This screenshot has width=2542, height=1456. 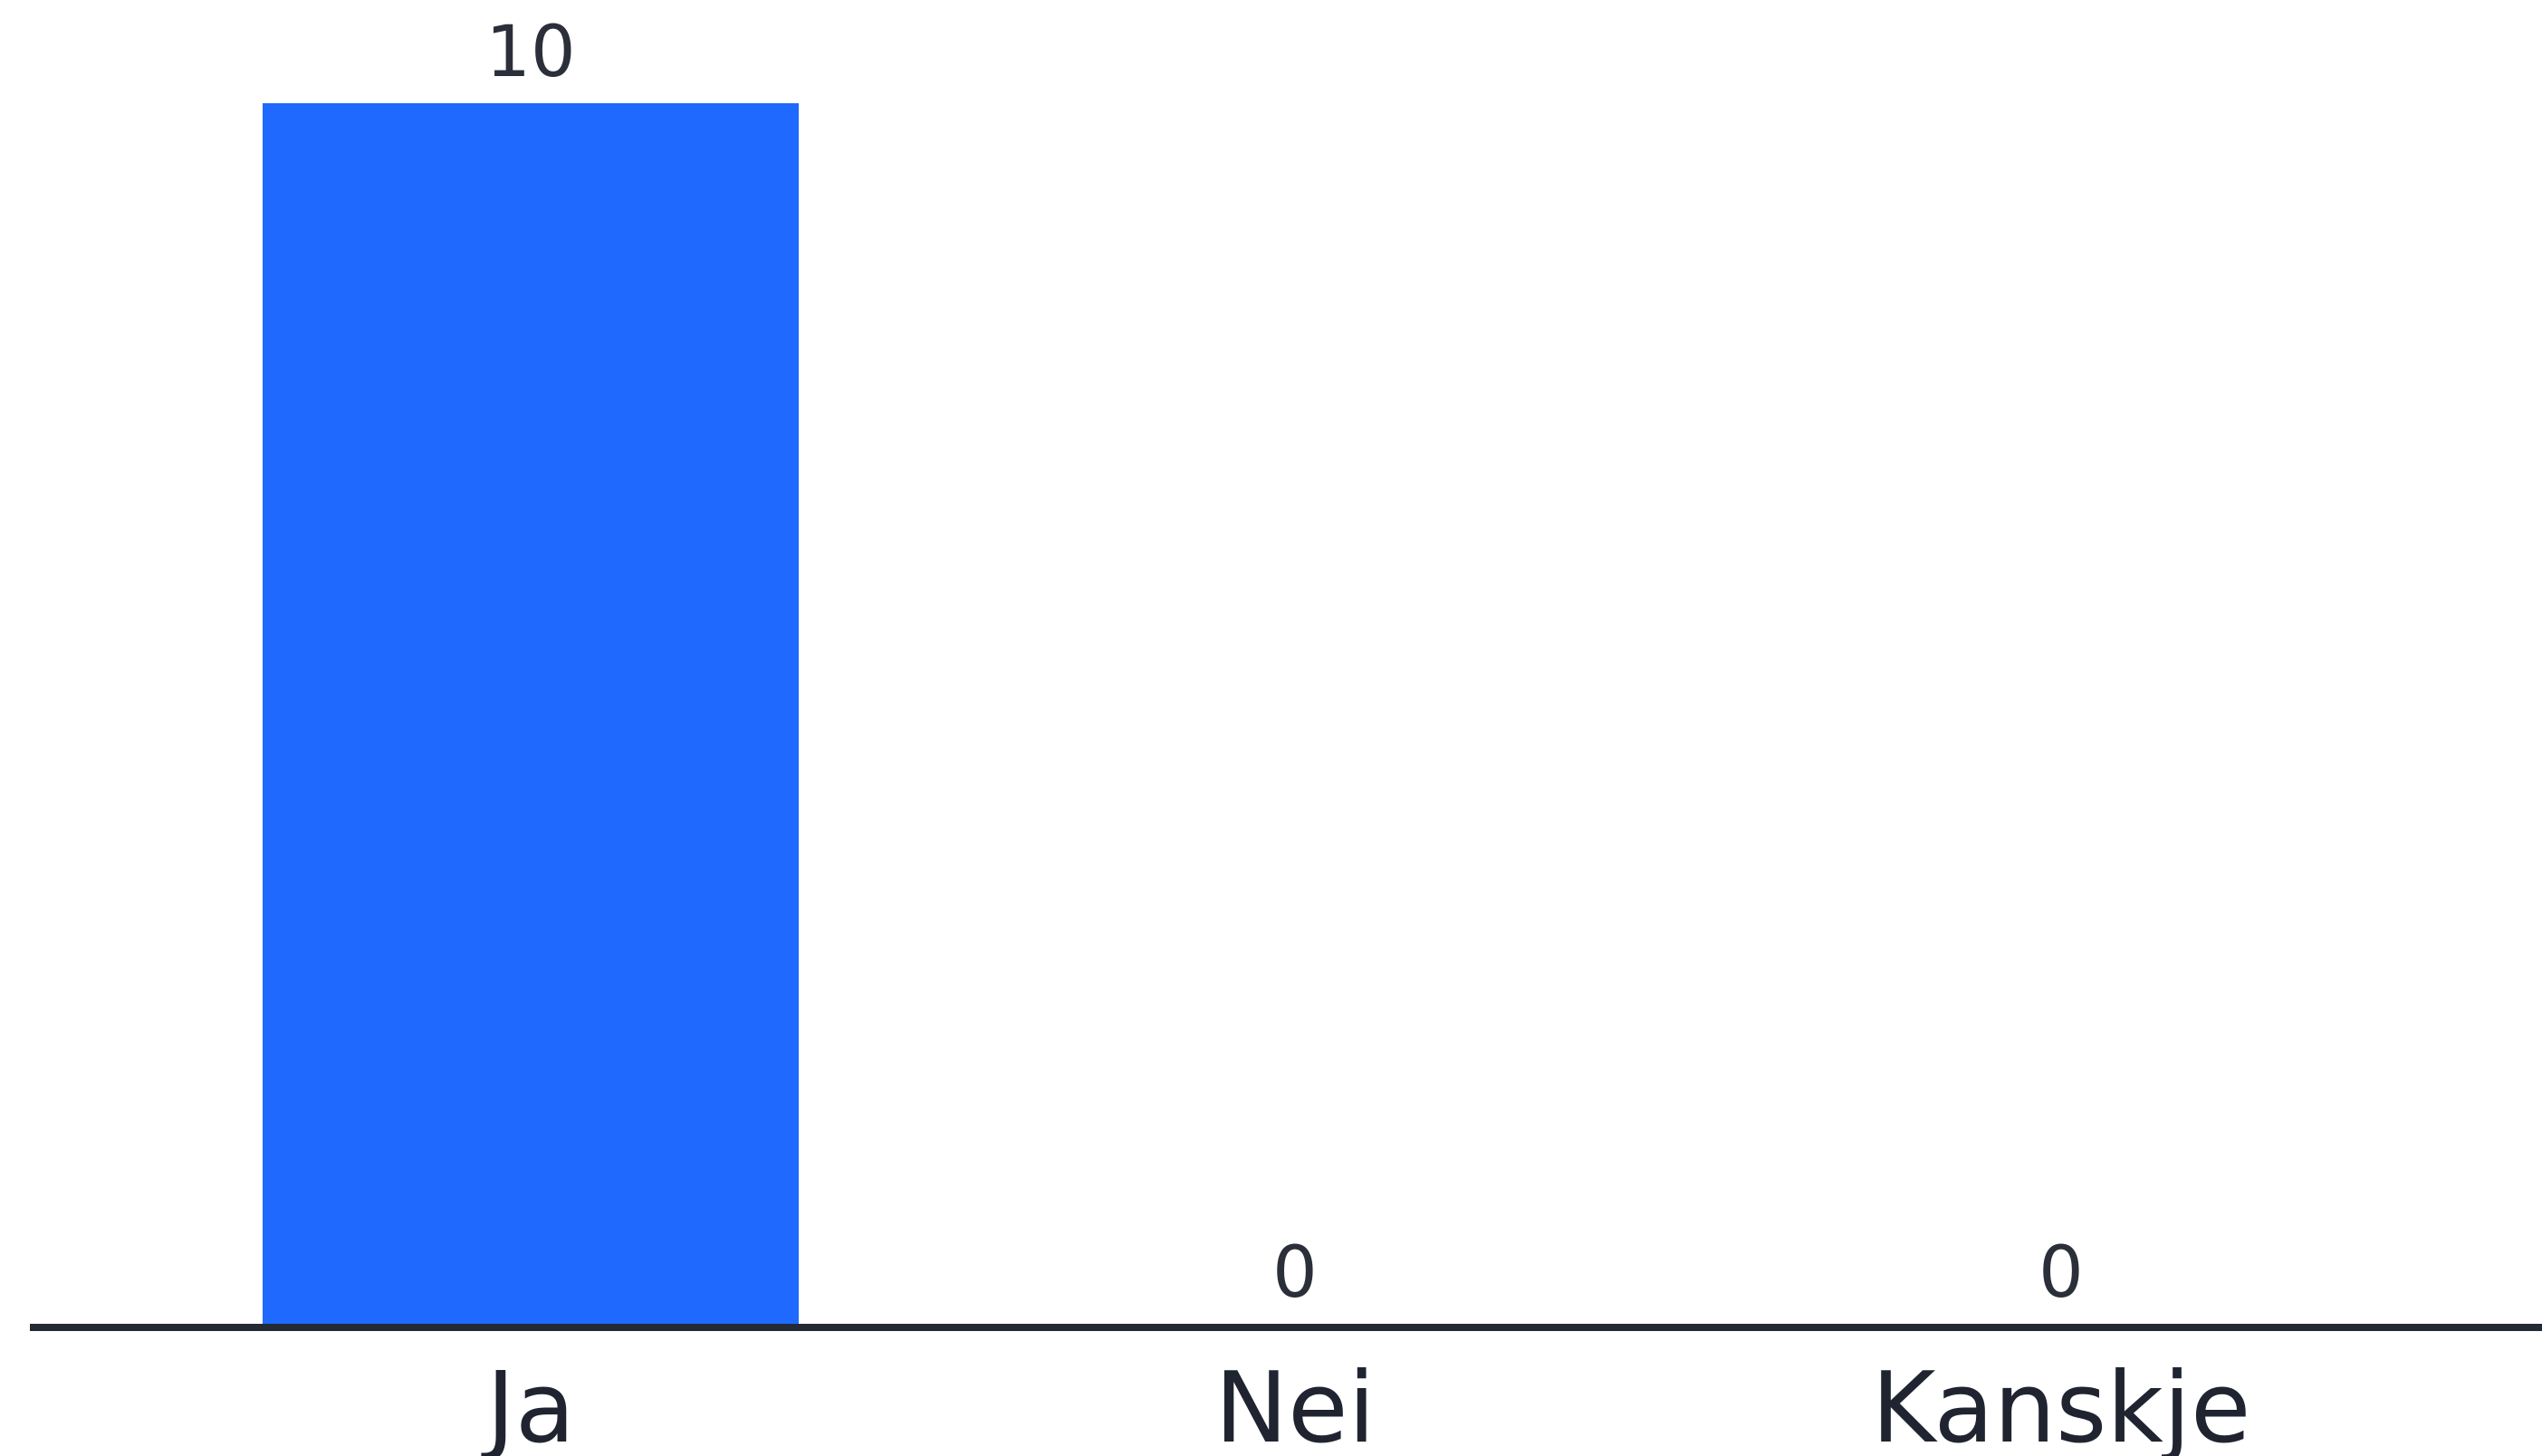 I want to click on data-label-ja: 10, so click(x=530, y=52).